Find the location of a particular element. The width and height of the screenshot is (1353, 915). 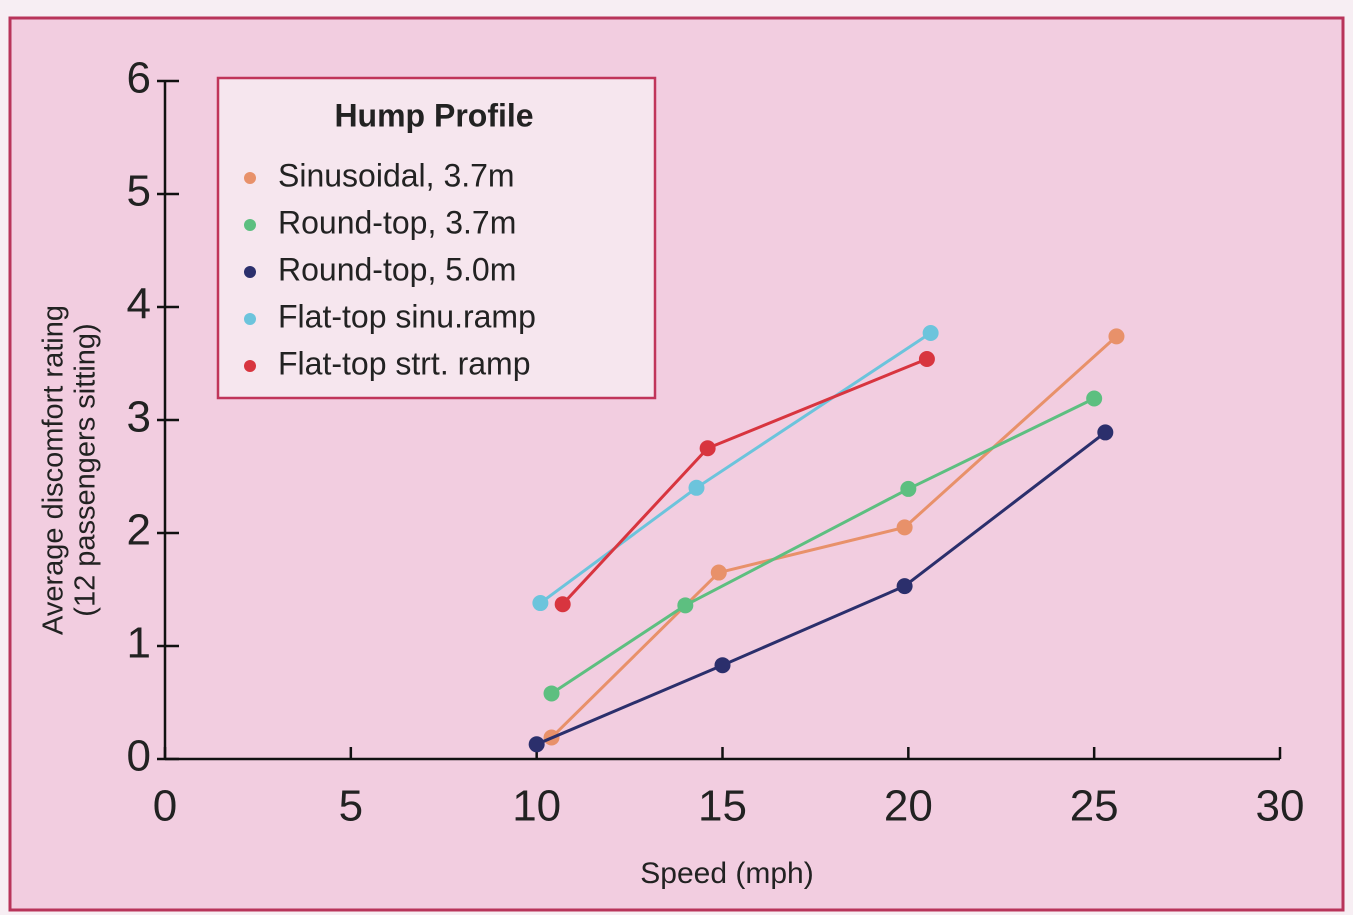

y-tick-label: 5 is located at coordinates (139, 191).